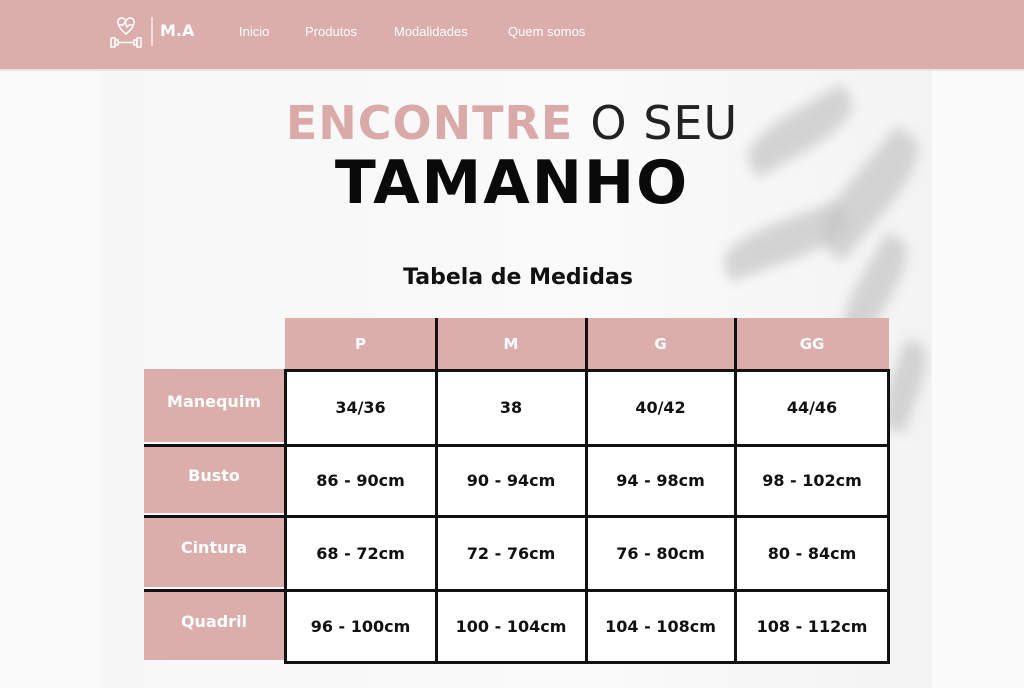  Describe the element at coordinates (660, 626) in the screenshot. I see `table-cell: 104 - 108cm` at that location.